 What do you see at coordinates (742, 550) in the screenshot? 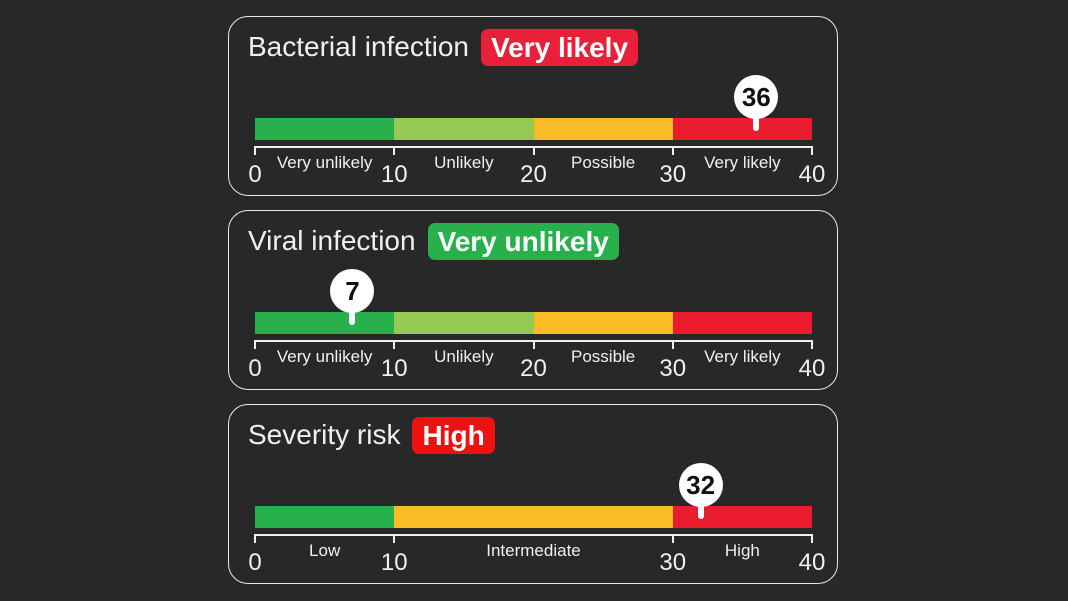
I see `segment-label: High` at bounding box center [742, 550].